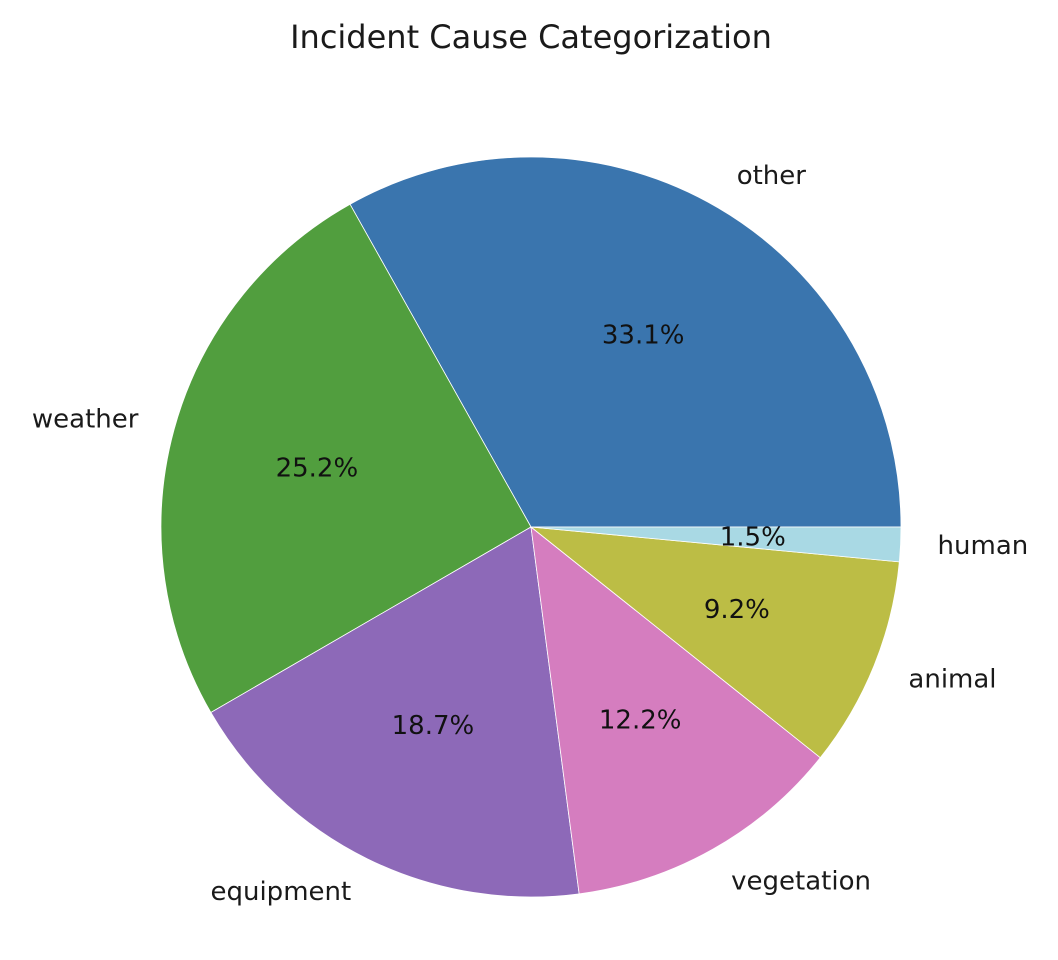  What do you see at coordinates (433, 726) in the screenshot?
I see `pct-label-equipment: 18.7%` at bounding box center [433, 726].